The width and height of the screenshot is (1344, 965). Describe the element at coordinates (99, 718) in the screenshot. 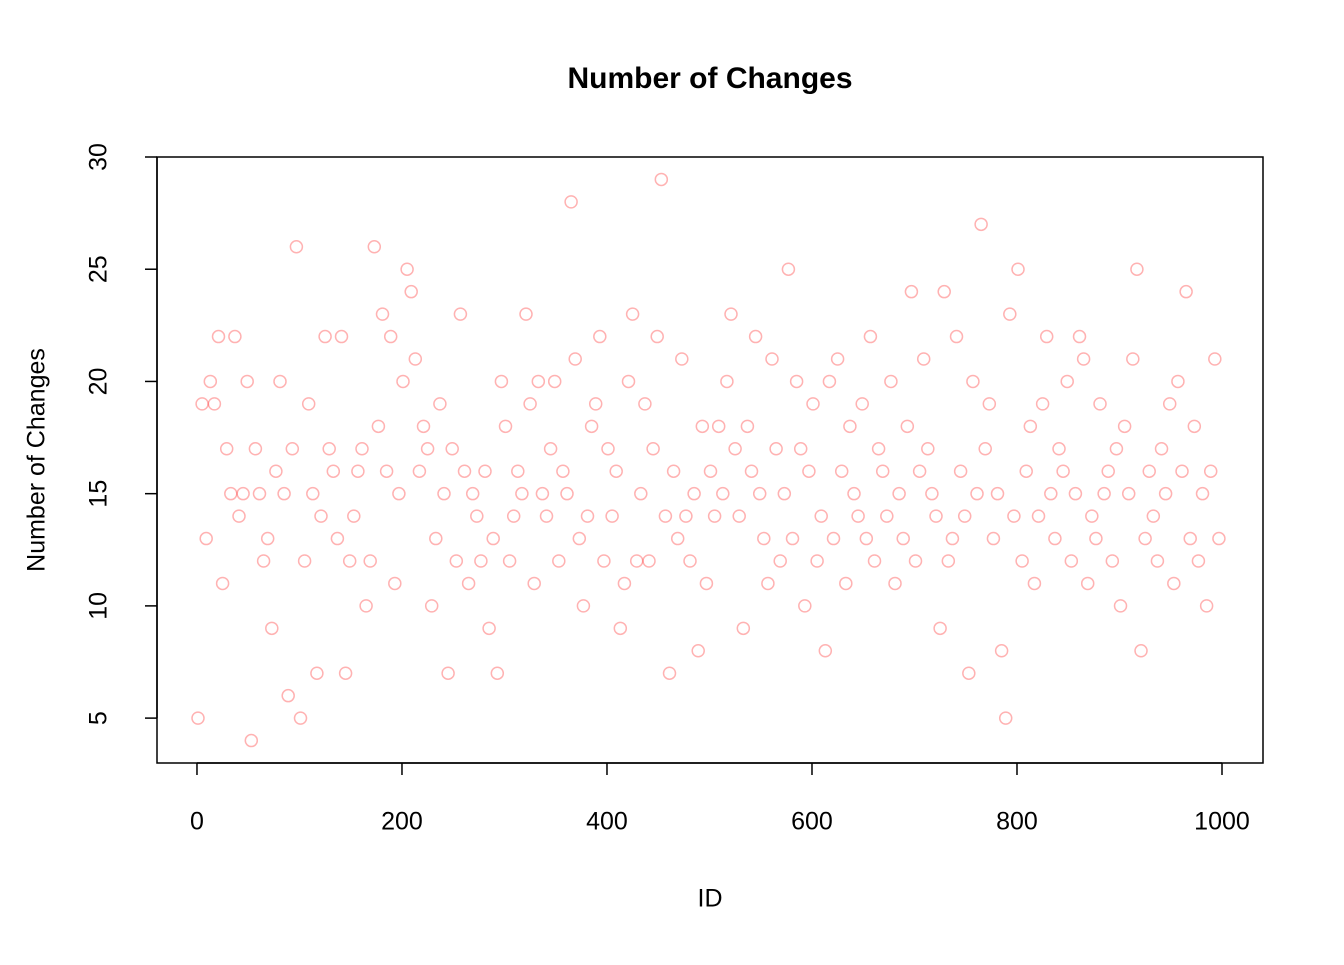

I see `y-tick-label: 5` at that location.